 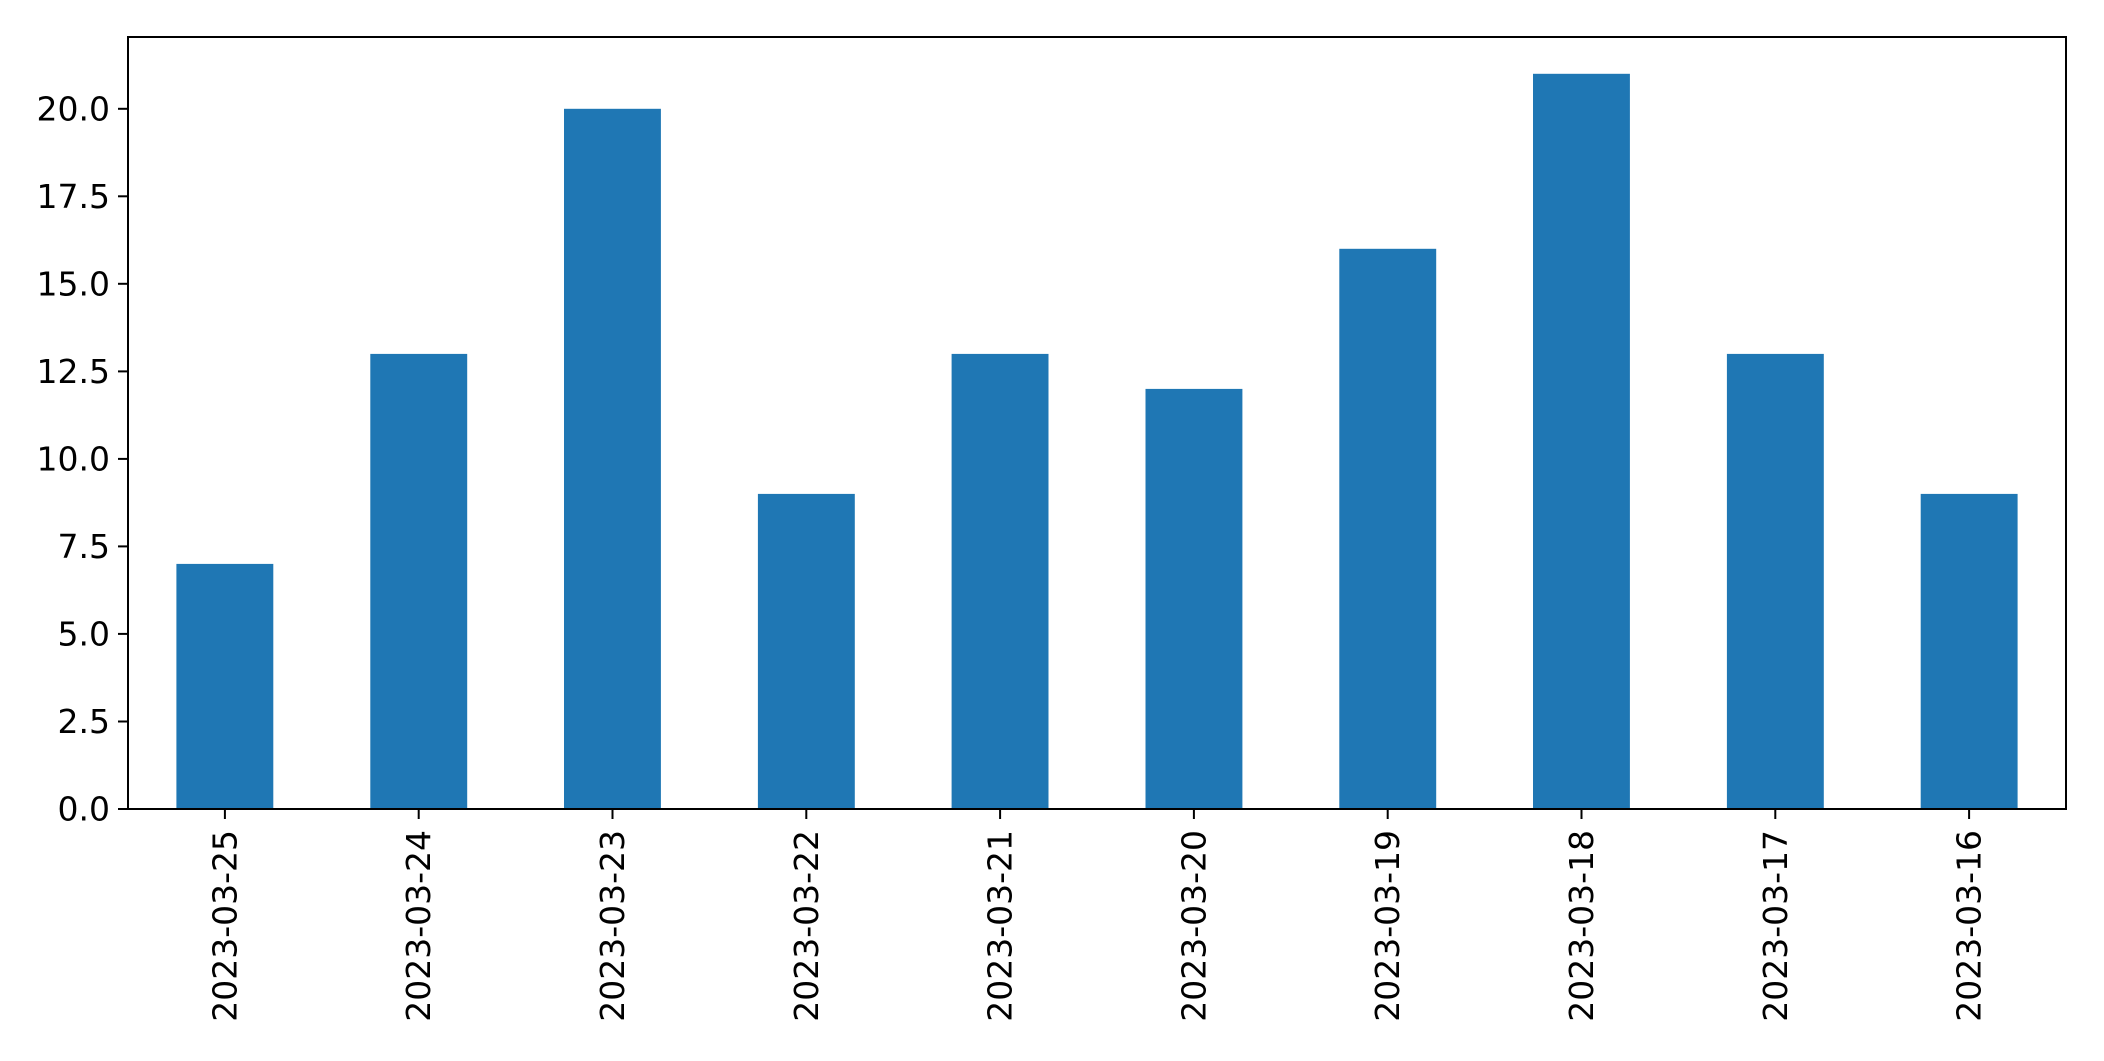 I want to click on y-tick-label: 15.0, so click(x=73, y=283).